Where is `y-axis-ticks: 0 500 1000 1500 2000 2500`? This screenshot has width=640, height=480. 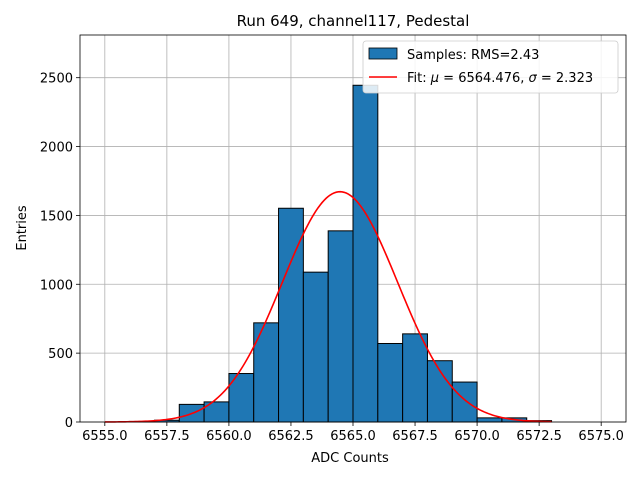
y-axis-ticks: 0 500 1000 1500 2000 2500 is located at coordinates (60, 251).